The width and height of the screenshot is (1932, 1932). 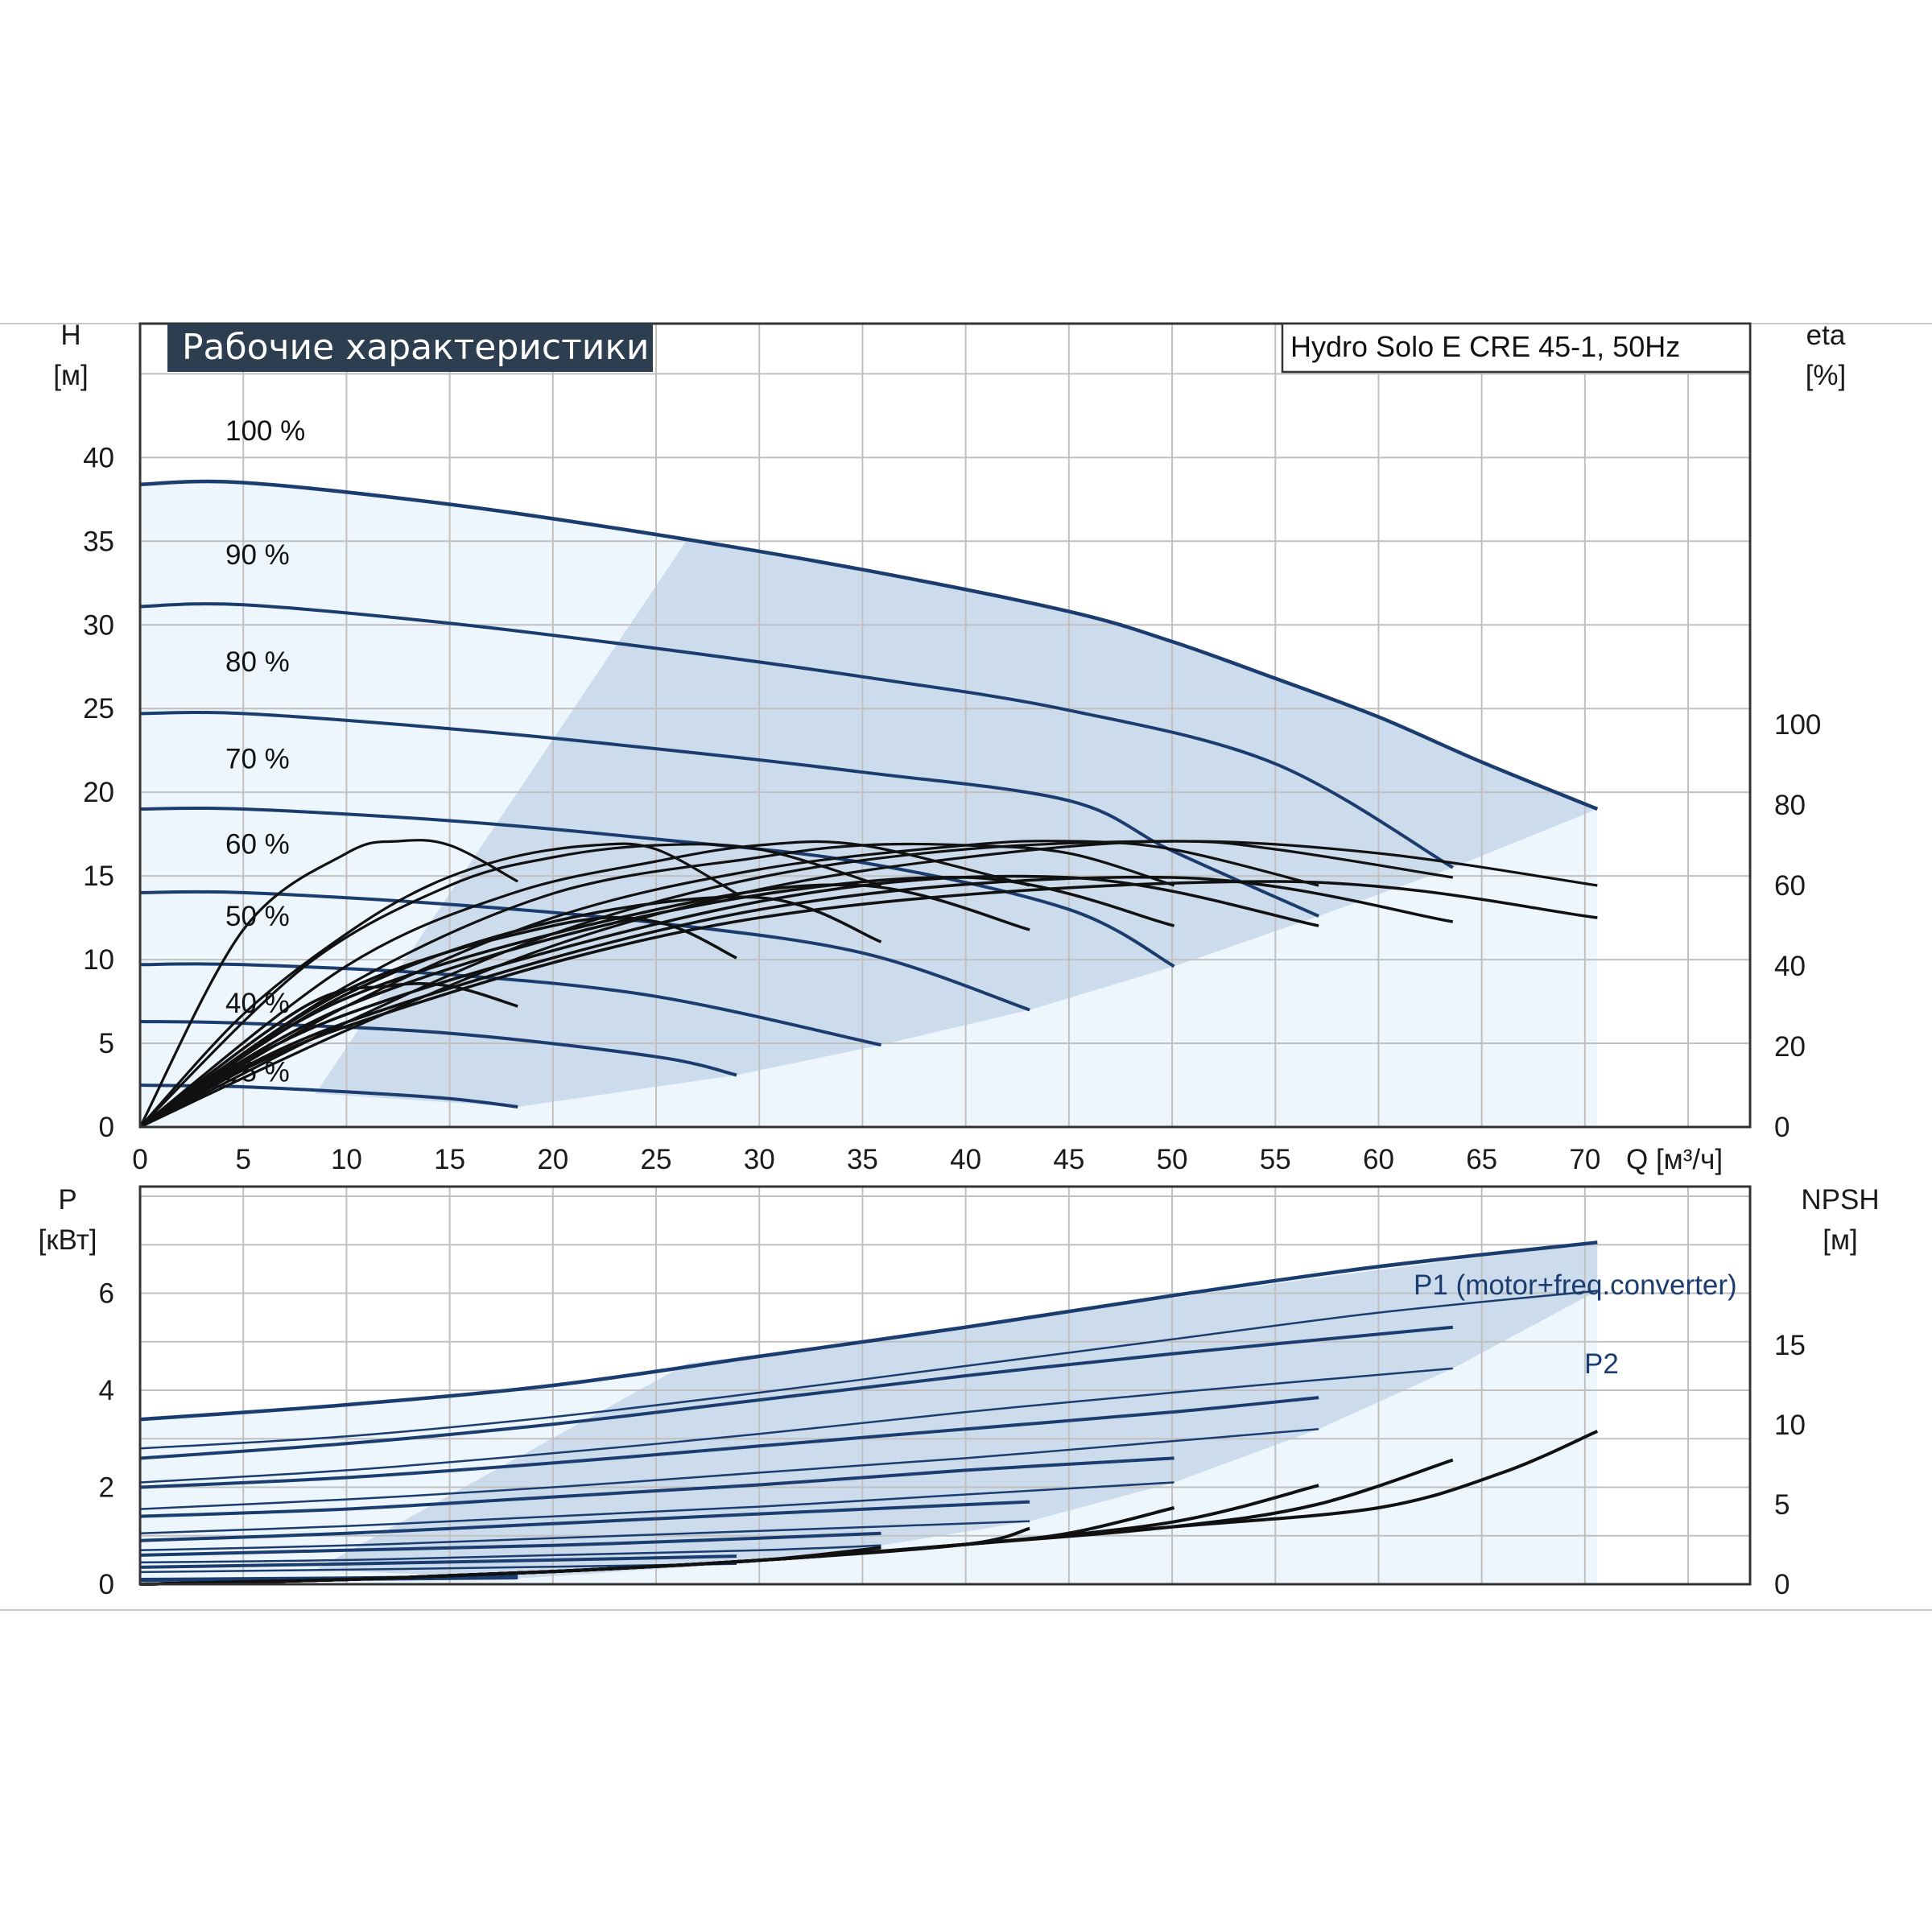 I want to click on p2-series-label: P2, so click(x=1601, y=1364).